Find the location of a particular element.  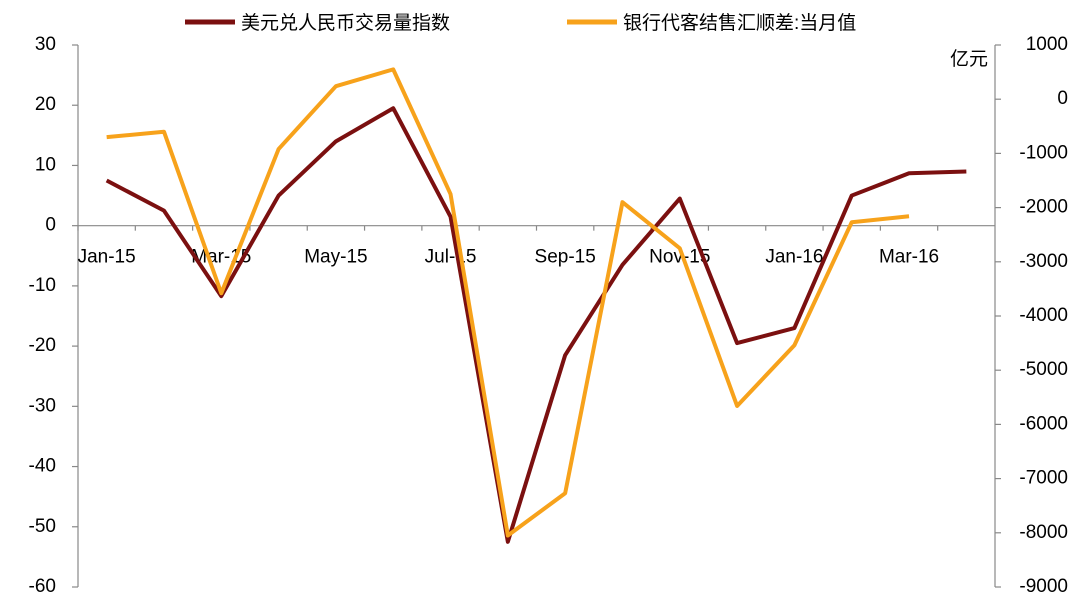

y-tick-label: -20 is located at coordinates (42, 345).